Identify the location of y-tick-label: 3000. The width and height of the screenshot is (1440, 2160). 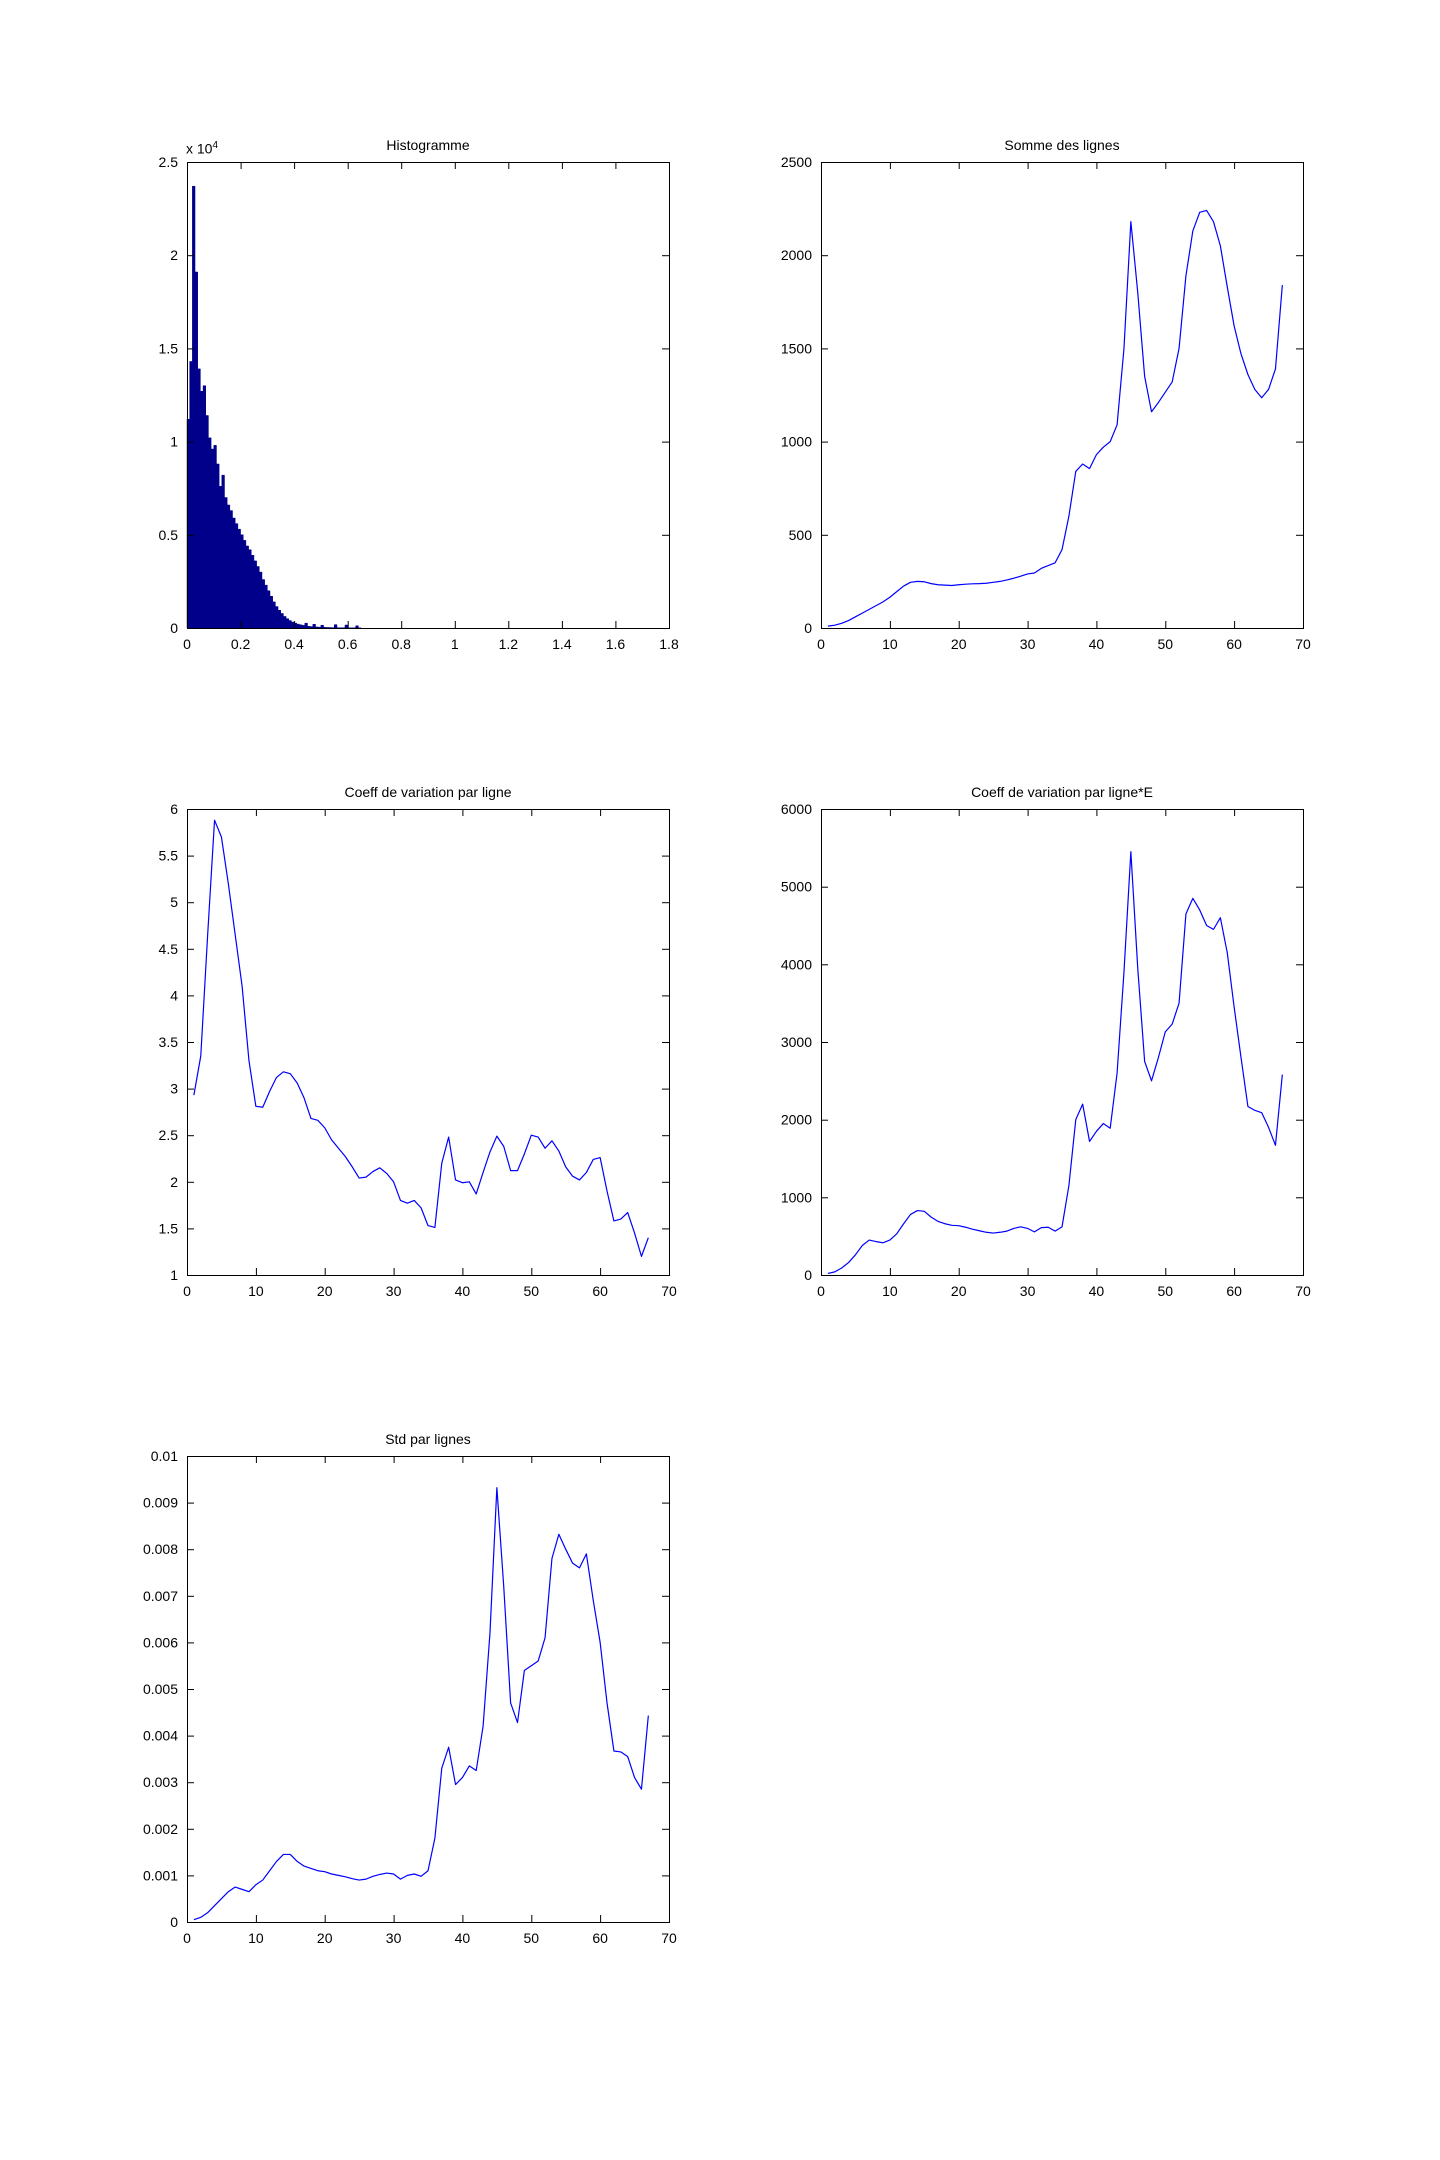
(796, 1042).